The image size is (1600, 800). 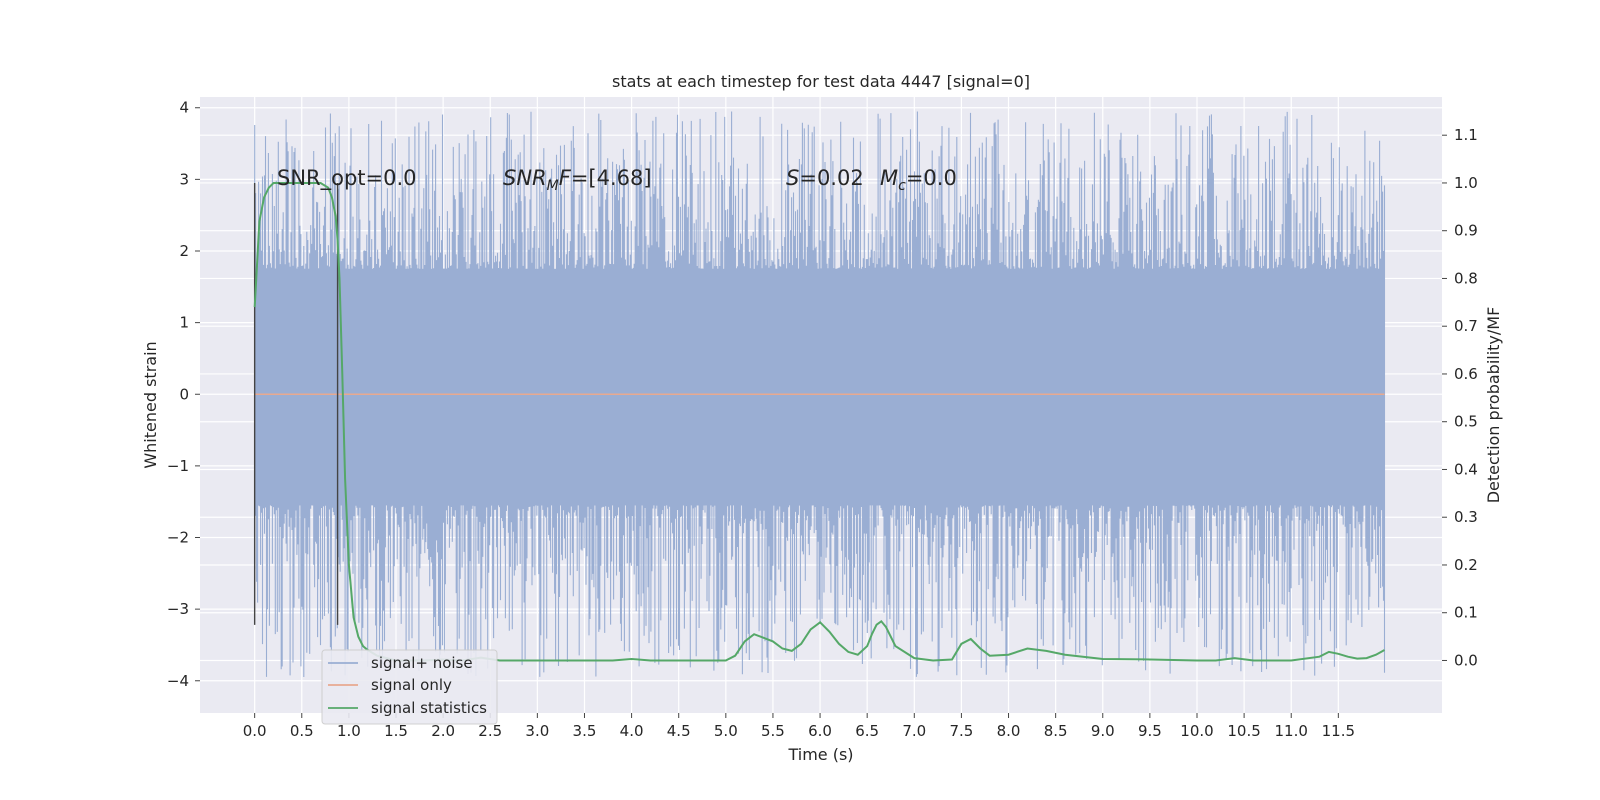 What do you see at coordinates (1466, 135) in the screenshot?
I see `y2-tick-label: 1.1` at bounding box center [1466, 135].